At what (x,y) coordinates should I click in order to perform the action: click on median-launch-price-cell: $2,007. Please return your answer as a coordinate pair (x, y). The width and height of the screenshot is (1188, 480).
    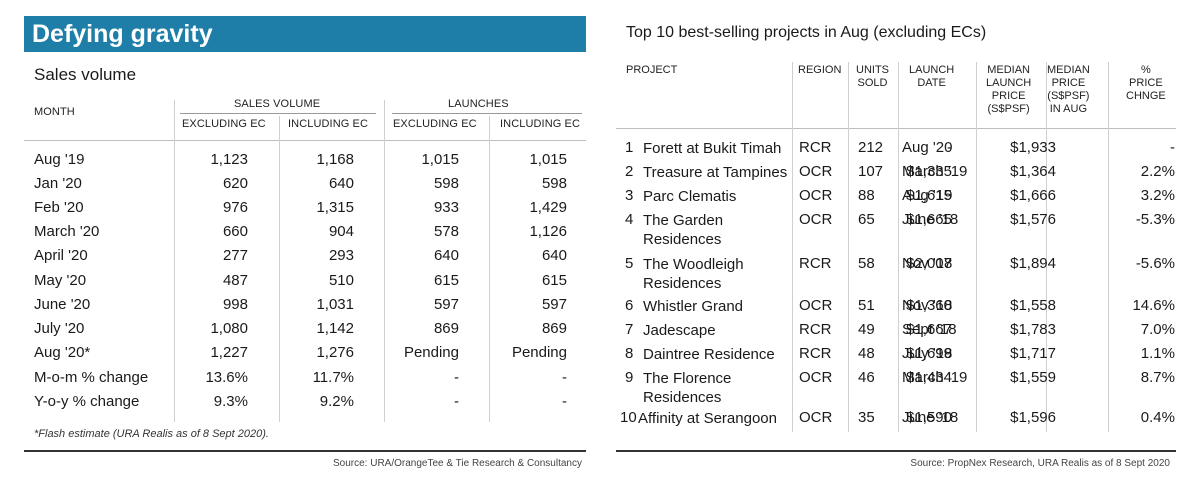
    Looking at the image, I should click on (929, 263).